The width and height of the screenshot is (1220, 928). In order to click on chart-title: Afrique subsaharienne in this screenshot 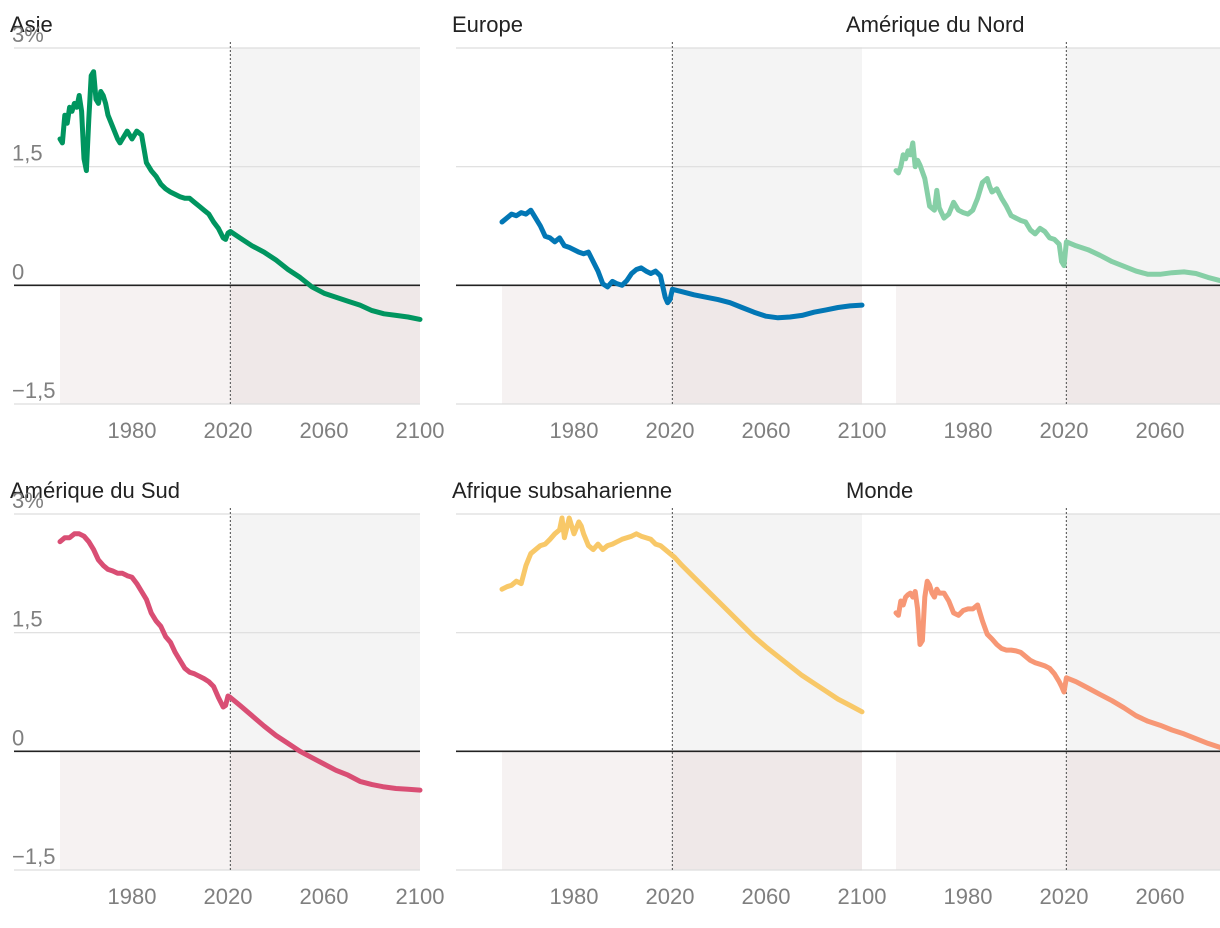, I will do `click(562, 490)`.